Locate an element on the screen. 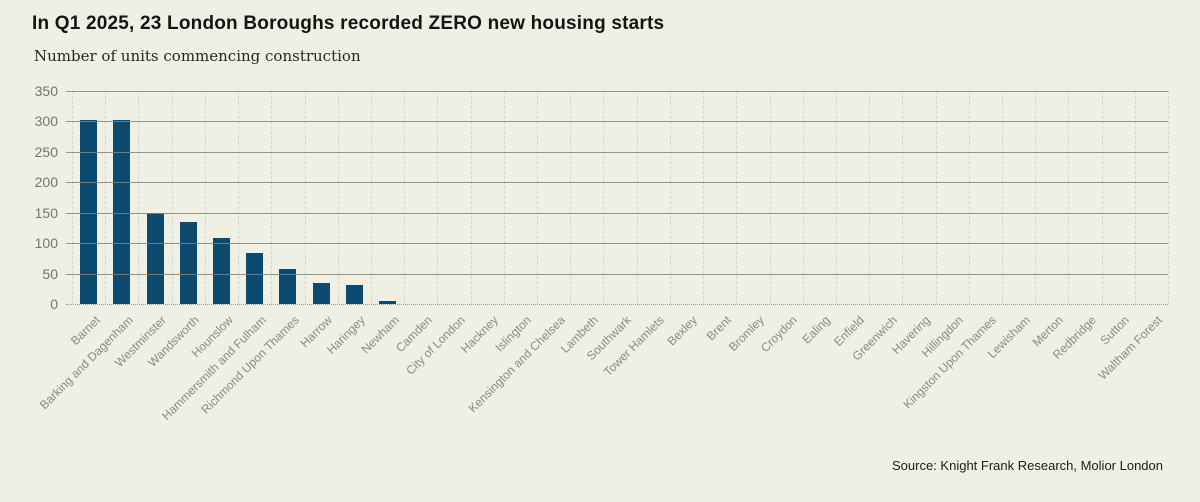 This screenshot has width=1200, height=502. y-axis-tick-label: 100 is located at coordinates (46, 243).